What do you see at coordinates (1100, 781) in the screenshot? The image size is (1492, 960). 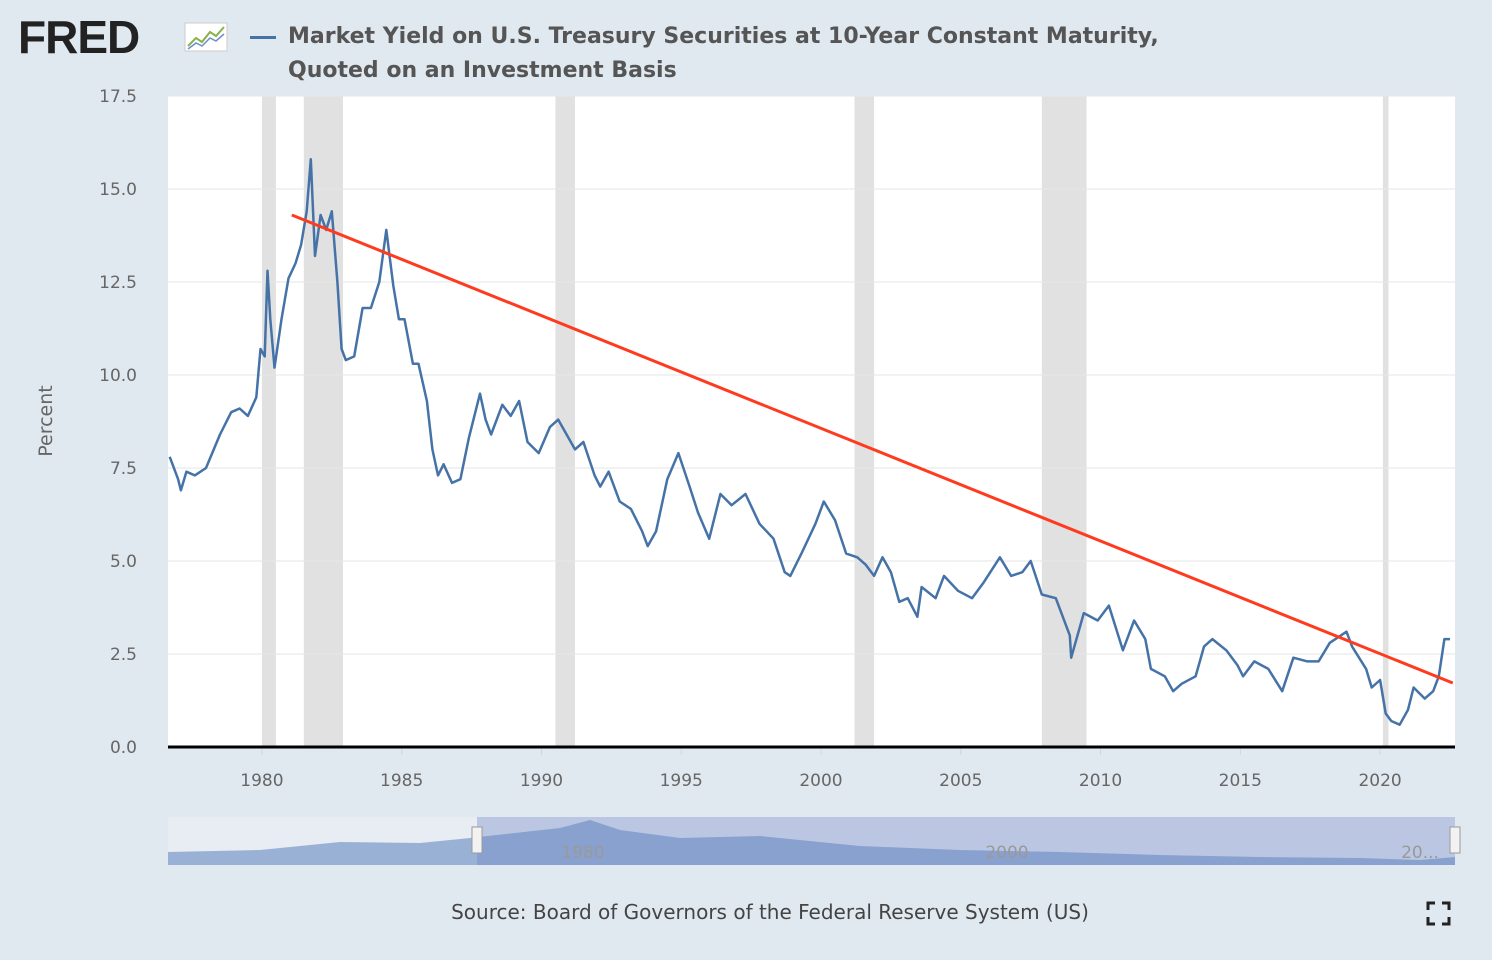 I see `x-tick-label: 2010` at bounding box center [1100, 781].